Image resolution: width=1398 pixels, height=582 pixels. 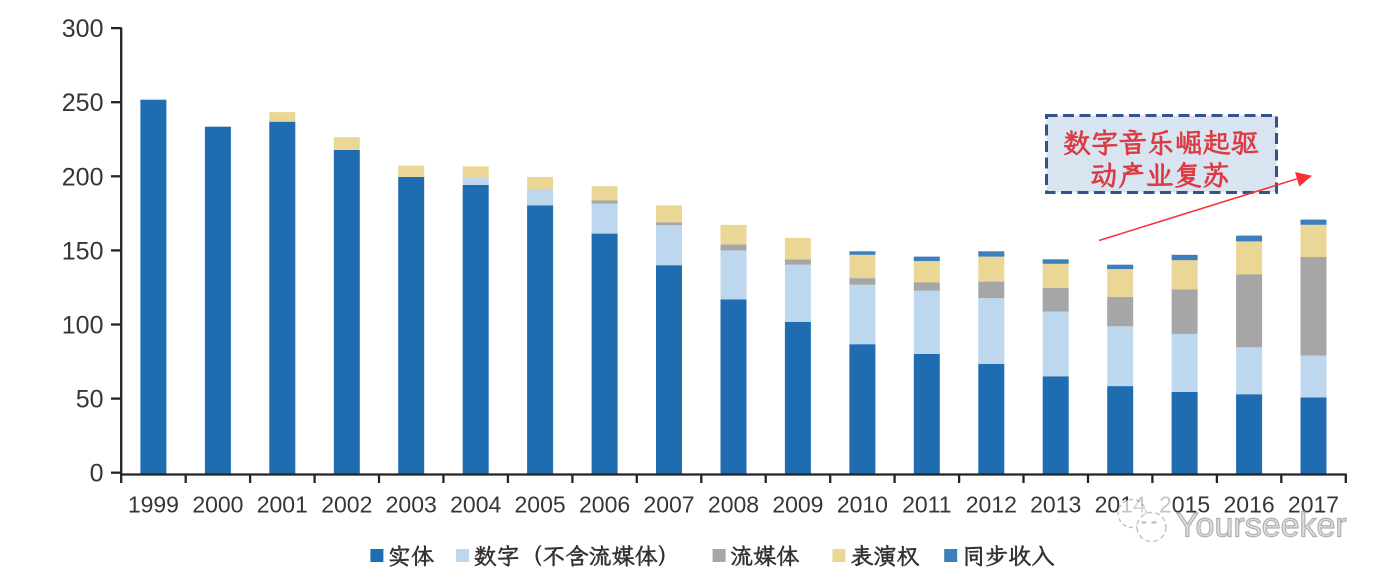 I want to click on svg-text: 2017, so click(x=1313, y=505).